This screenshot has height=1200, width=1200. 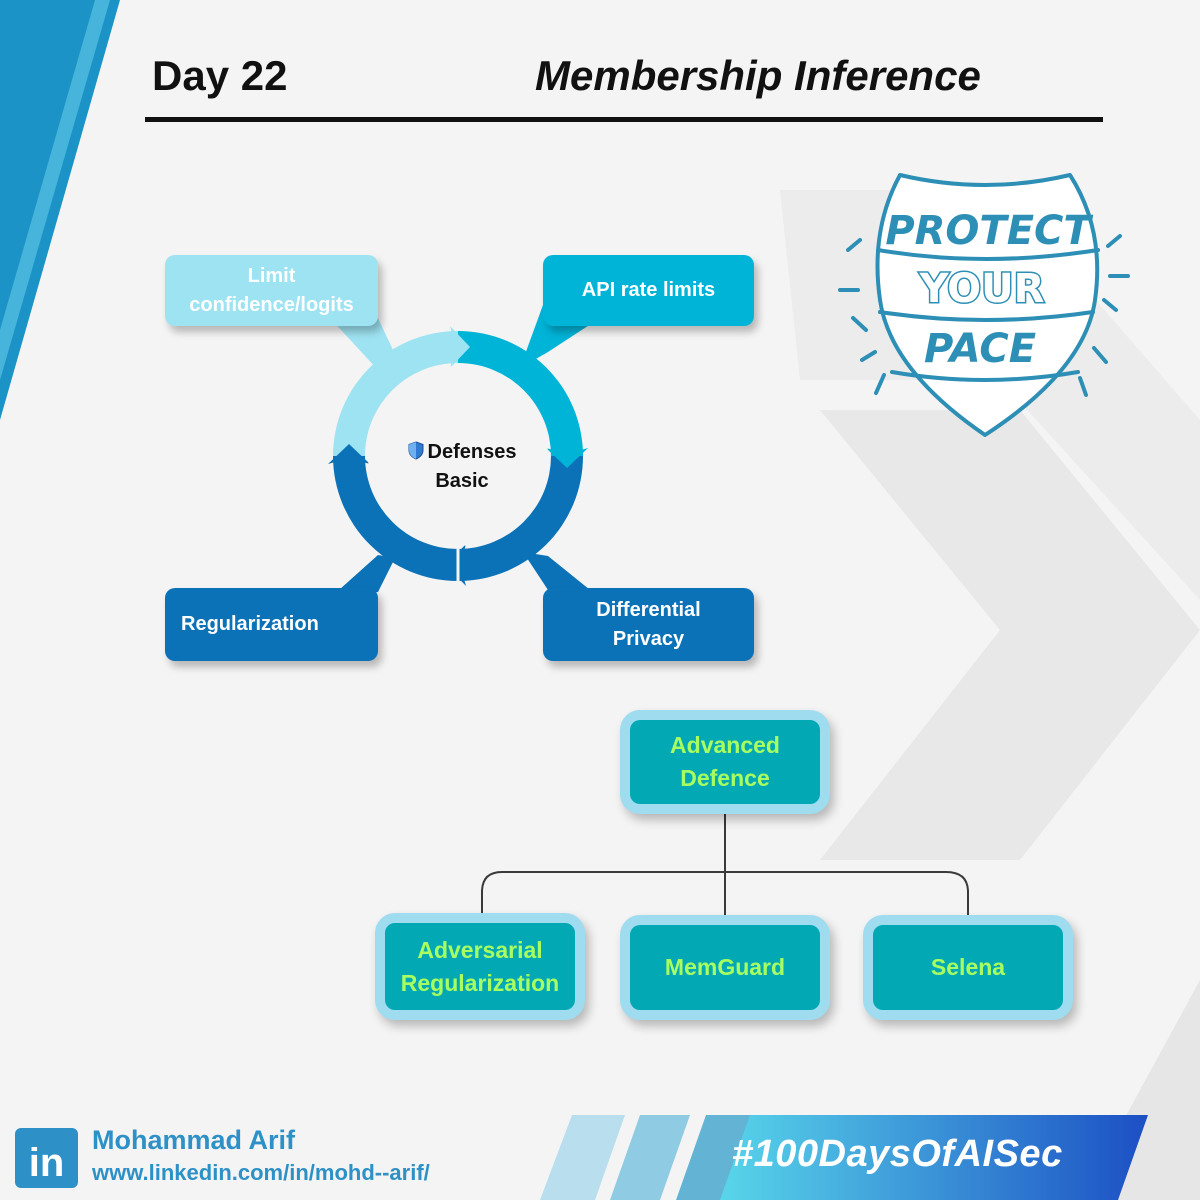 What do you see at coordinates (980, 349) in the screenshot?
I see `badge-line3: PACE` at bounding box center [980, 349].